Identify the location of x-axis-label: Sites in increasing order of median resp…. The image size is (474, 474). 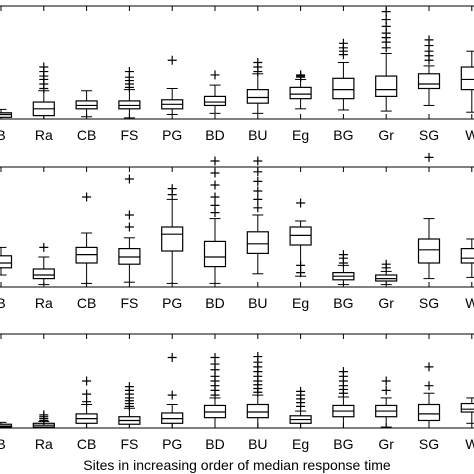
(237, 465).